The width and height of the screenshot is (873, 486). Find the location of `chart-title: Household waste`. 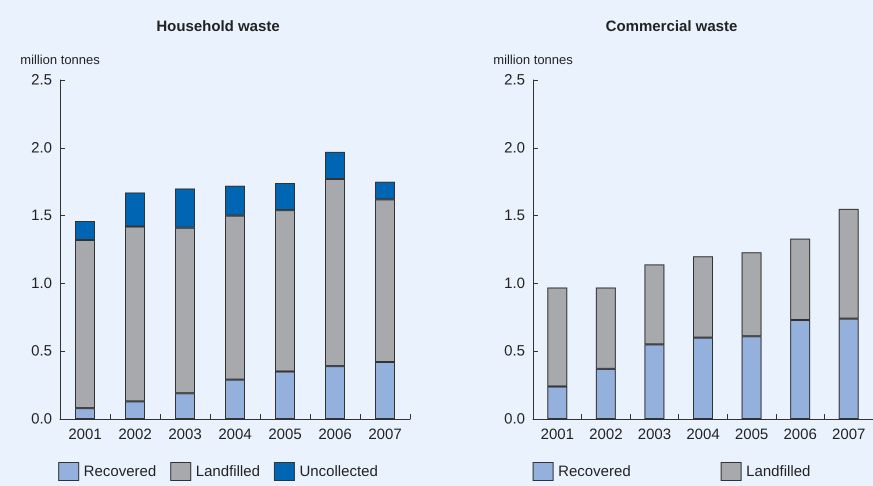

chart-title: Household waste is located at coordinates (218, 26).